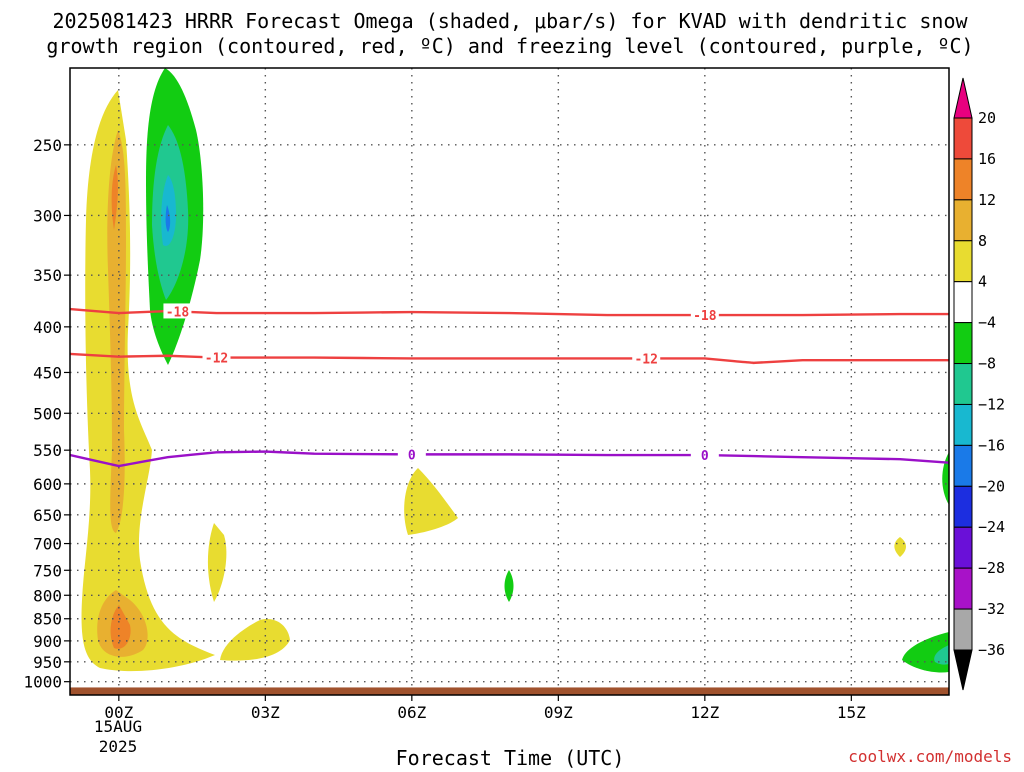 The width and height of the screenshot is (1024, 772). Describe the element at coordinates (987, 364) in the screenshot. I see `colorbar-label-6: −8` at that location.